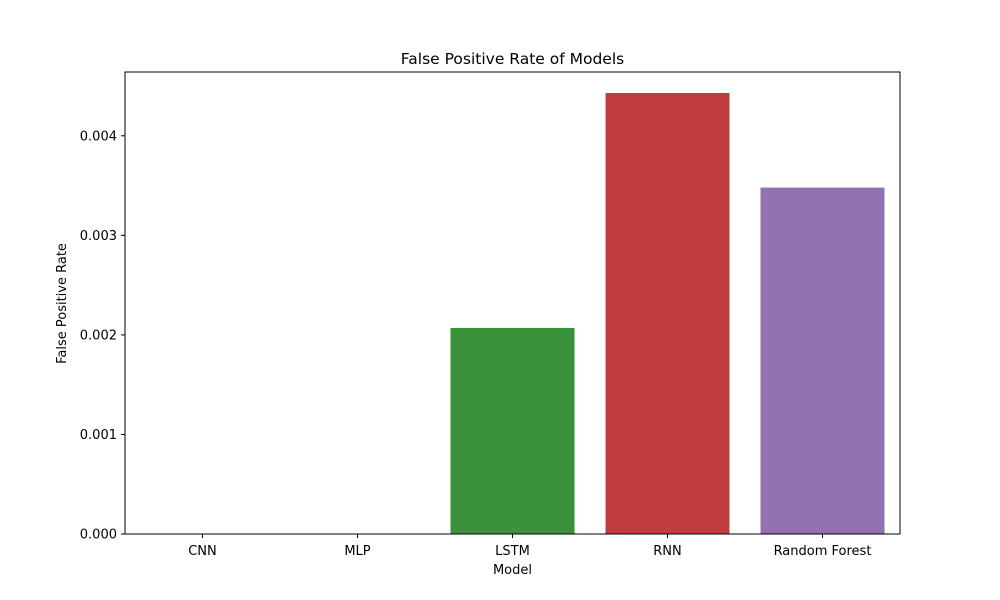 The width and height of the screenshot is (1000, 600). Describe the element at coordinates (98, 236) in the screenshot. I see `y-tick-label: 0.003` at that location.